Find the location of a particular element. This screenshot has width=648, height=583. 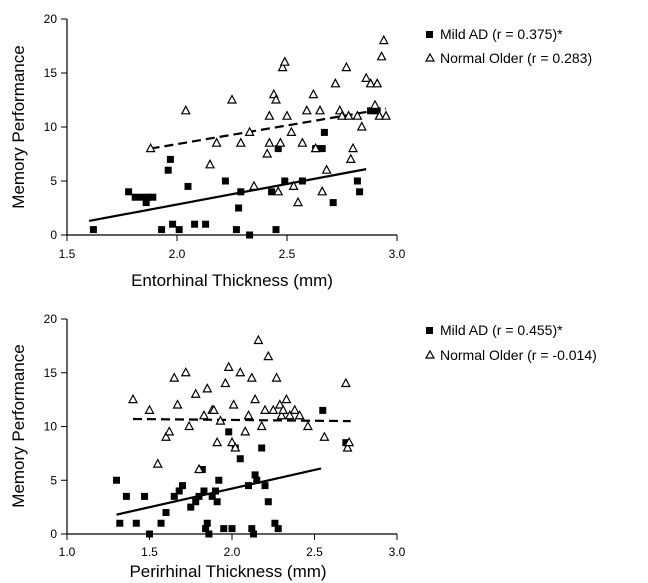

legend-item-normal-older: Normal Older (r = 0.283) is located at coordinates (508, 58).